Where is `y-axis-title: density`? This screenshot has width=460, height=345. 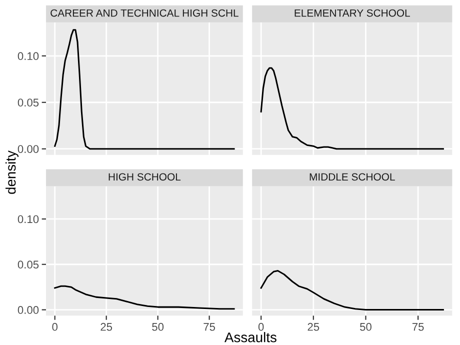 y-axis-title: density is located at coordinates (12, 172).